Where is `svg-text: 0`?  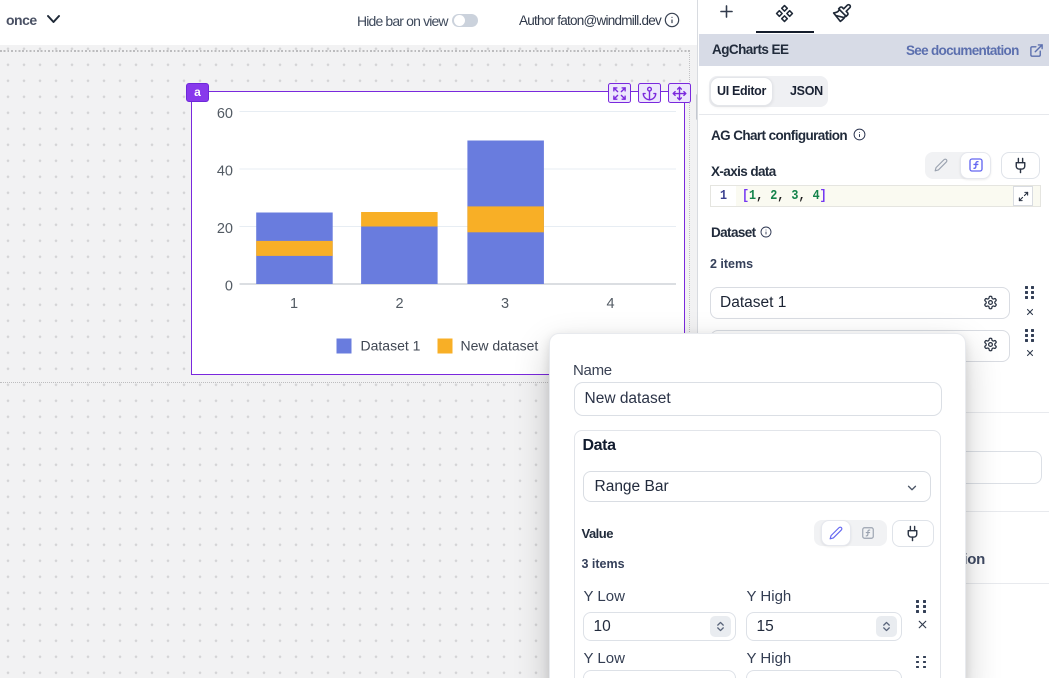
svg-text: 0 is located at coordinates (229, 287).